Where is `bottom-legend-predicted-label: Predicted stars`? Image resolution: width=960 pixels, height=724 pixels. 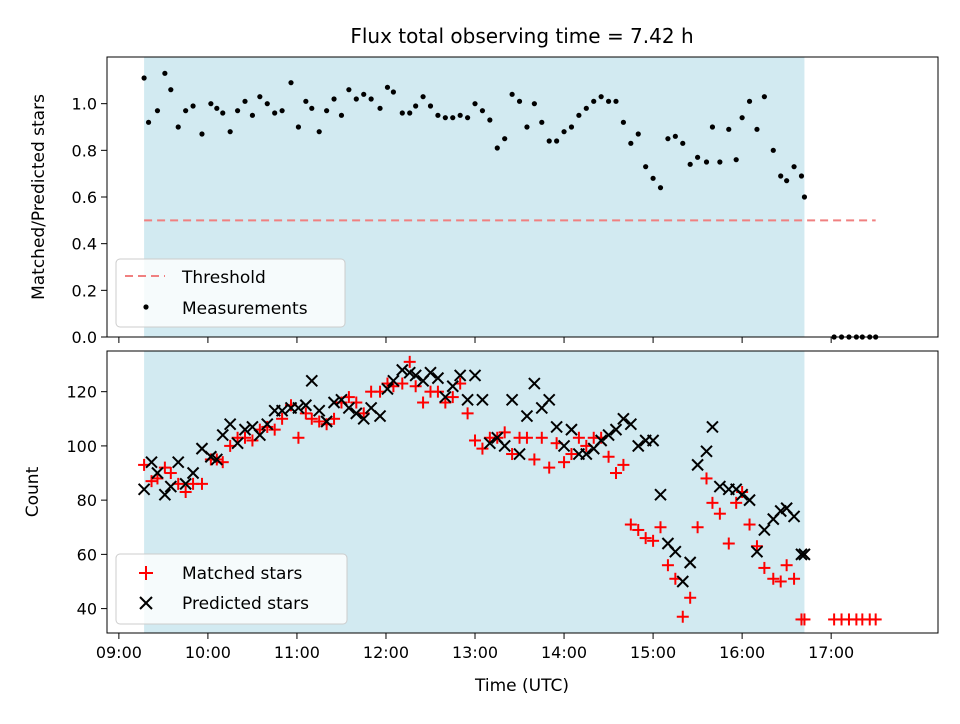 bottom-legend-predicted-label: Predicted stars is located at coordinates (245, 604).